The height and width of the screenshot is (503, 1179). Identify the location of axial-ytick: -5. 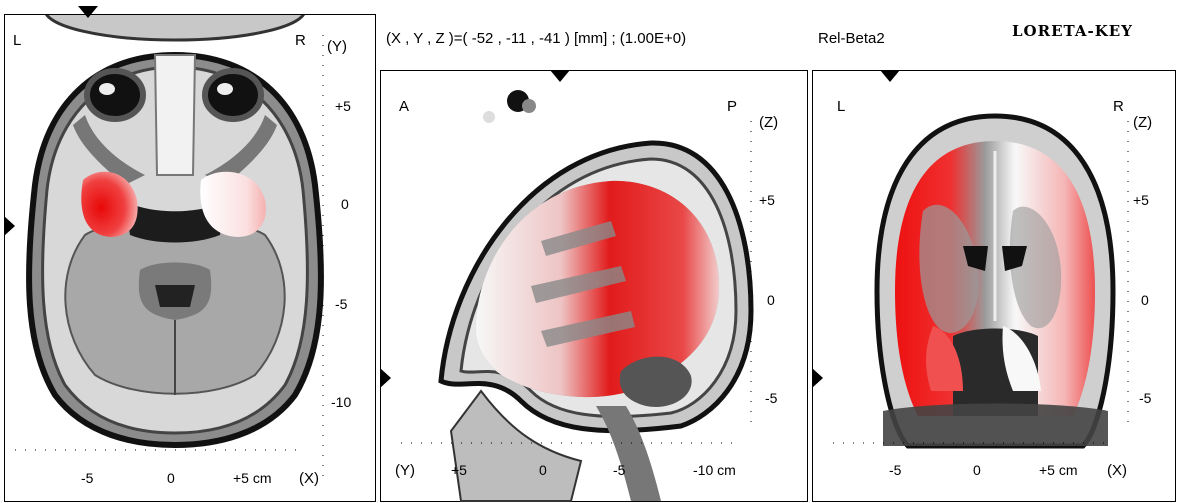
(341, 304).